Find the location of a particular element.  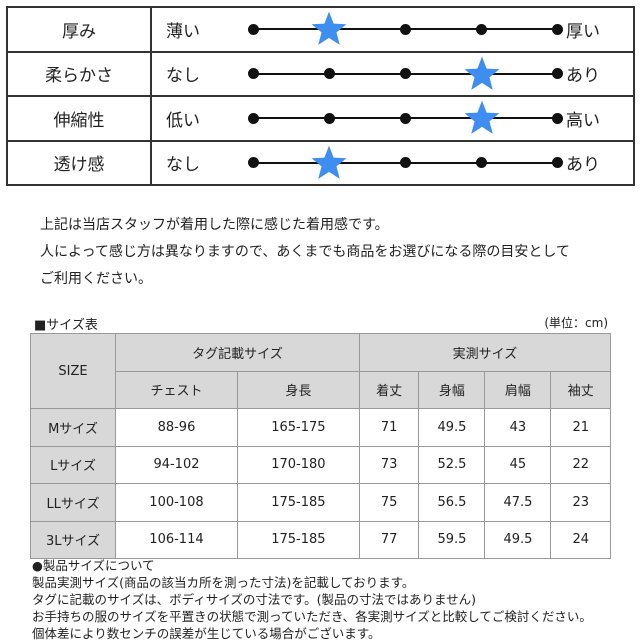

column-header: 身長 is located at coordinates (298, 389).